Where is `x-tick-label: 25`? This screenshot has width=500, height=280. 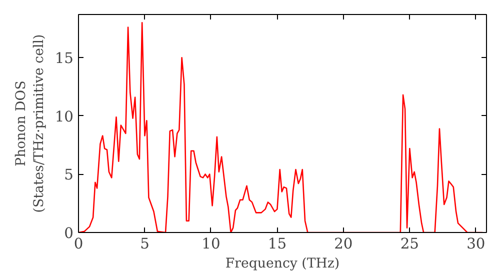
x-tick-label: 25 is located at coordinates (409, 244).